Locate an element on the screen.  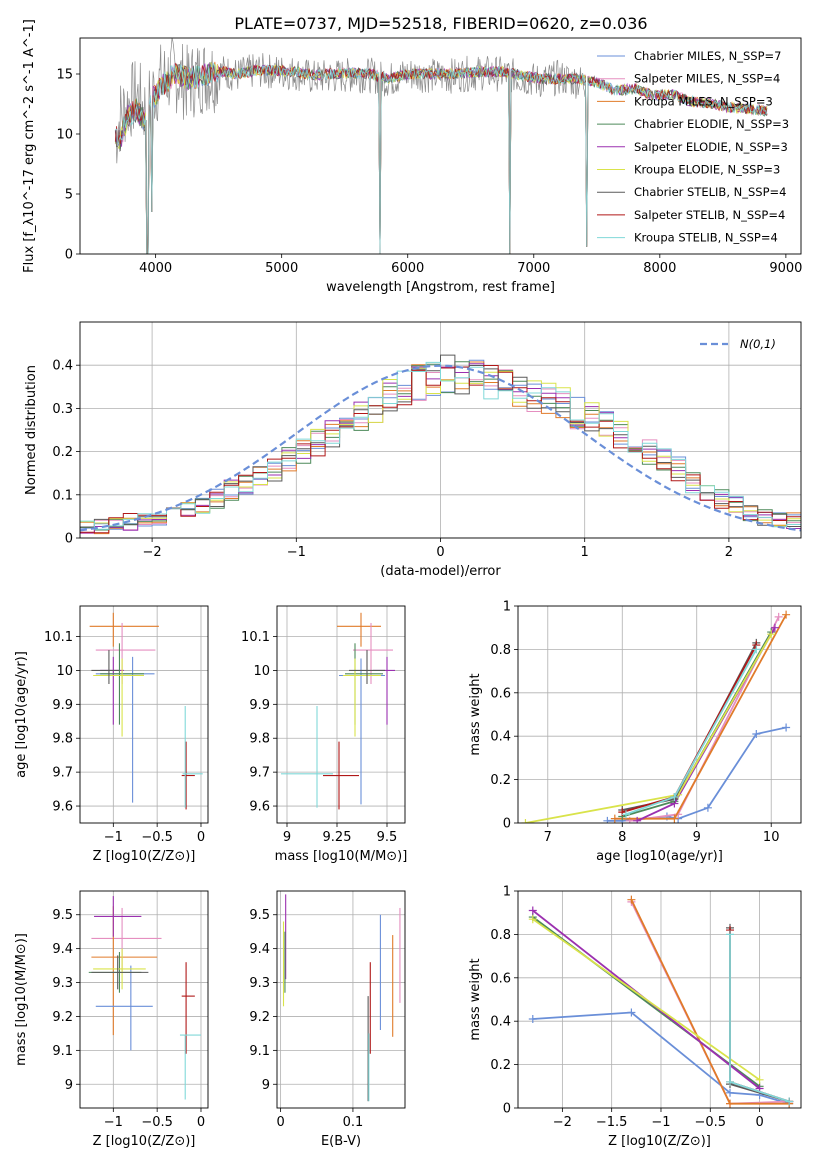
mass_vs_EBV-panel: 0 0.1 9 9.1 9.2 9.3 9.4 9.5 E(B-V) is located at coordinates (327, 1019).